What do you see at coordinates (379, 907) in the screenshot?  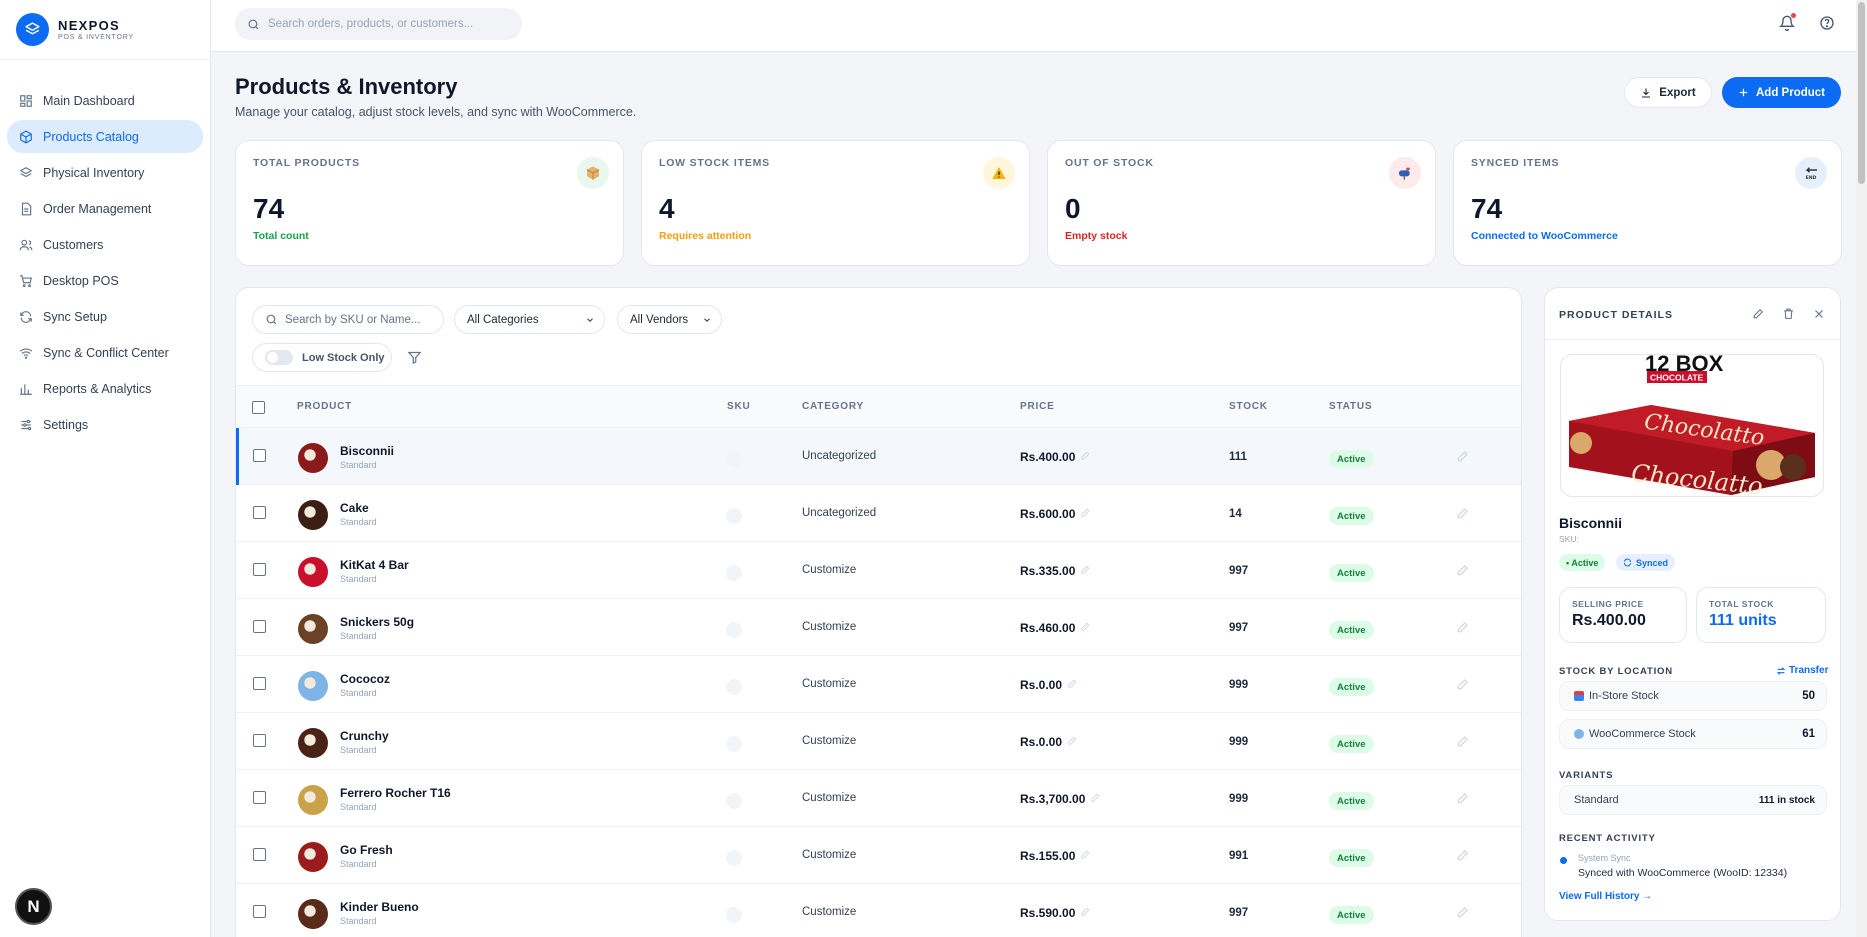 I see `product-name: Kinder Bueno` at bounding box center [379, 907].